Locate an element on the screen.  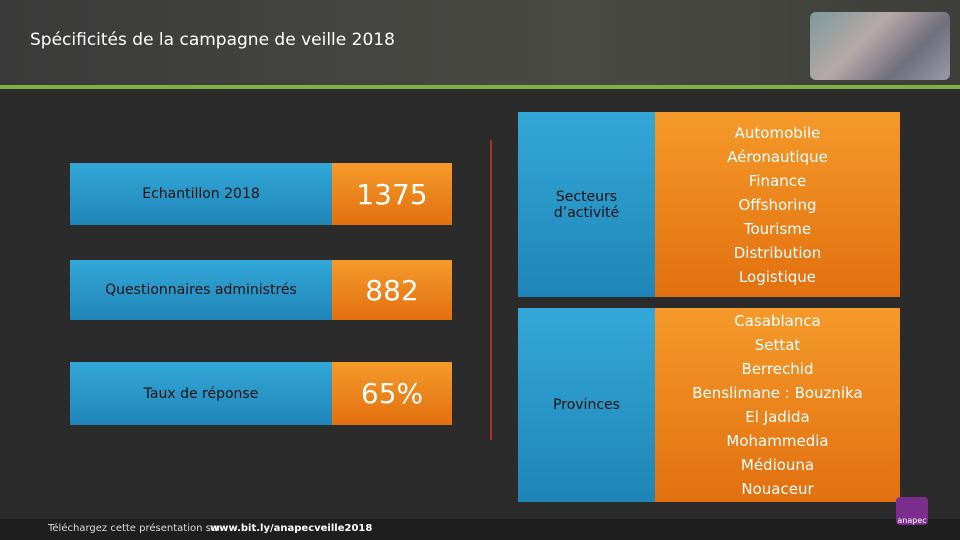
divider is located at coordinates (491, 290).